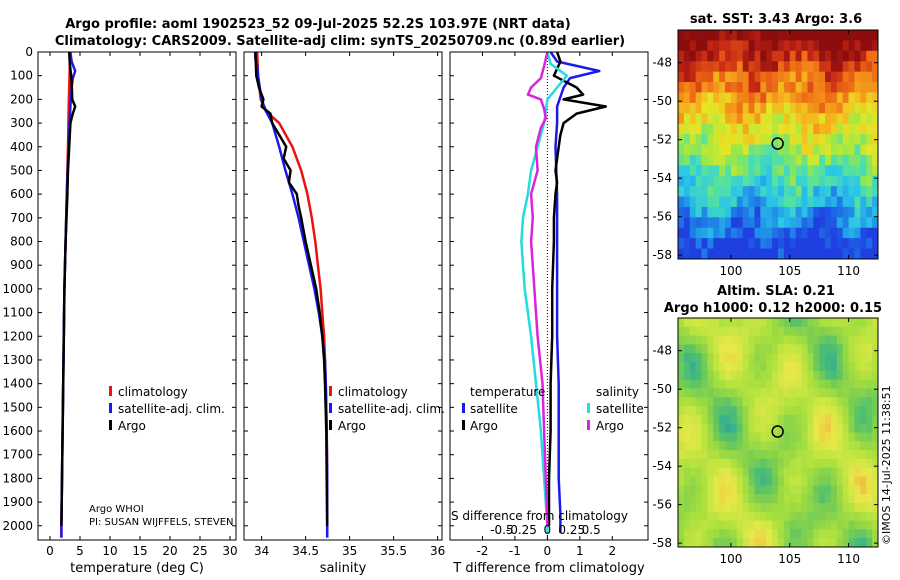 The height and width of the screenshot is (580, 900). I want to click on legend-swatch-sal-satellite, so click(588, 408).